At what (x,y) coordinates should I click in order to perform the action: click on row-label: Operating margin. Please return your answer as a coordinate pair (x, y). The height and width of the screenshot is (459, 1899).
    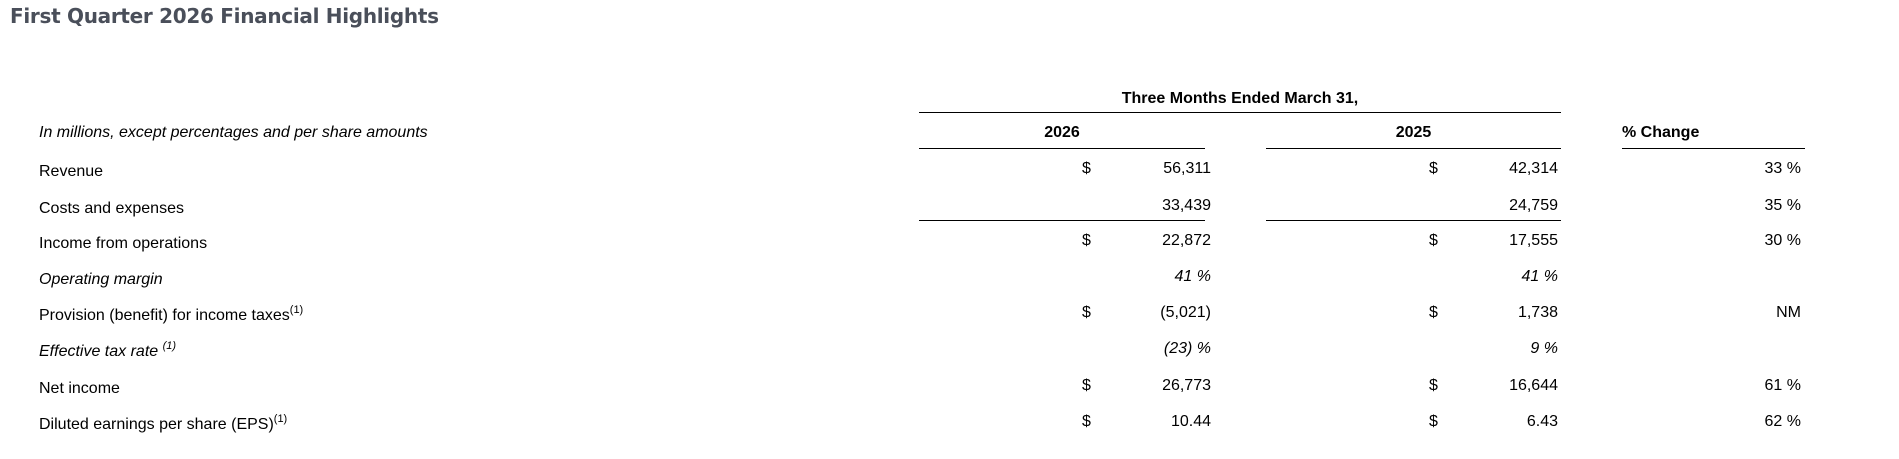
    Looking at the image, I should click on (101, 279).